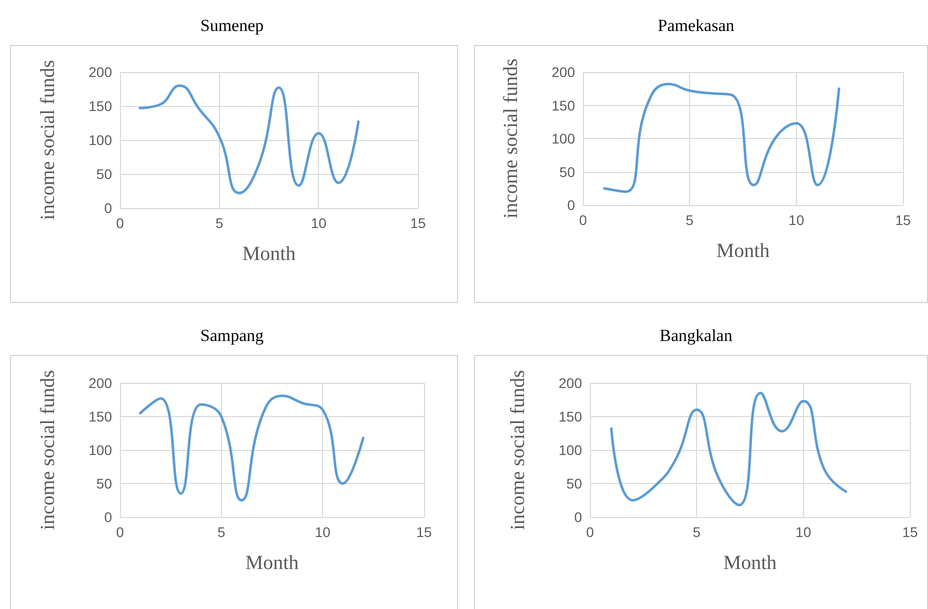 This screenshot has height=609, width=928. Describe the element at coordinates (696, 25) in the screenshot. I see `chart-title: Pamekasan` at that location.